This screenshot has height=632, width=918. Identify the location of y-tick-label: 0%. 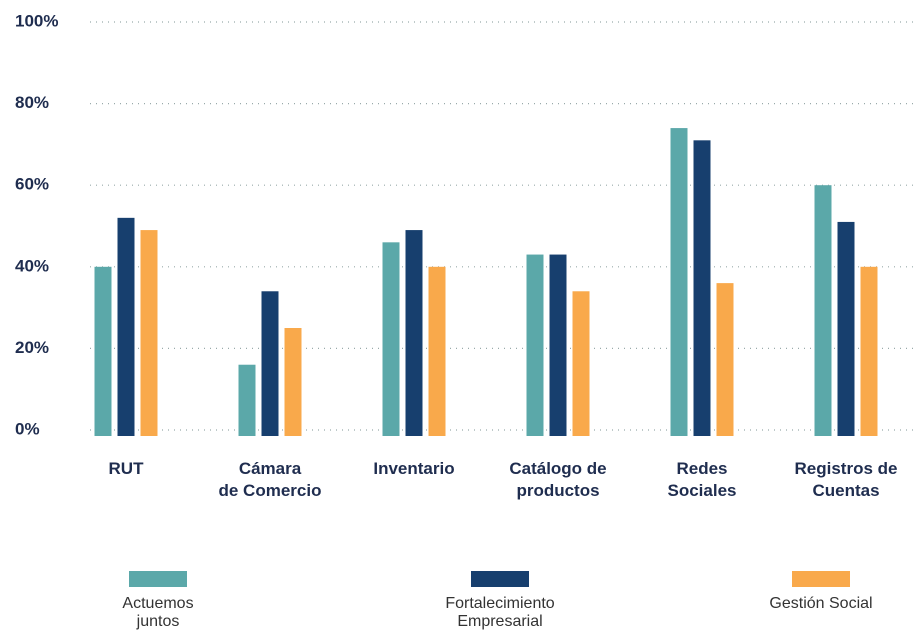
(27, 428).